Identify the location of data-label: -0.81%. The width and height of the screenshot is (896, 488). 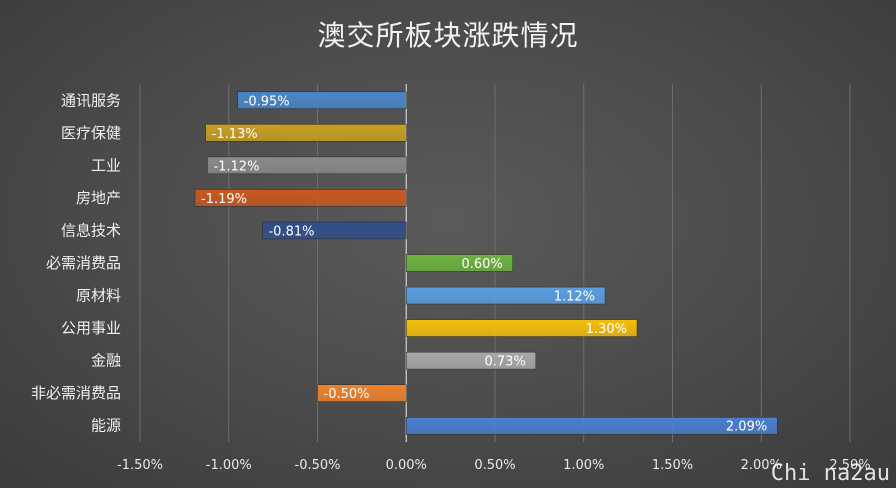
(291, 231).